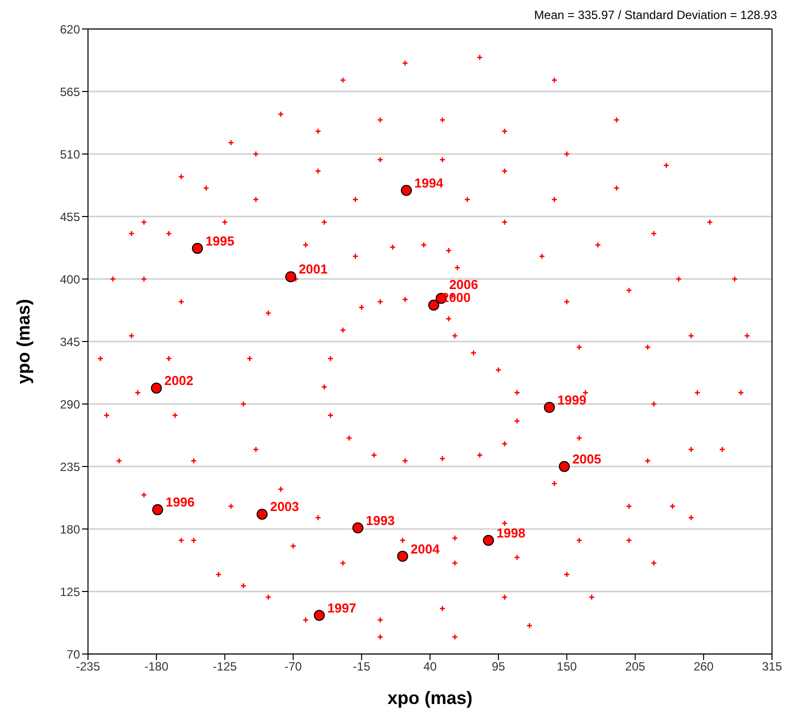  Describe the element at coordinates (225, 667) in the screenshot. I see `x-tick-label: -125` at that location.